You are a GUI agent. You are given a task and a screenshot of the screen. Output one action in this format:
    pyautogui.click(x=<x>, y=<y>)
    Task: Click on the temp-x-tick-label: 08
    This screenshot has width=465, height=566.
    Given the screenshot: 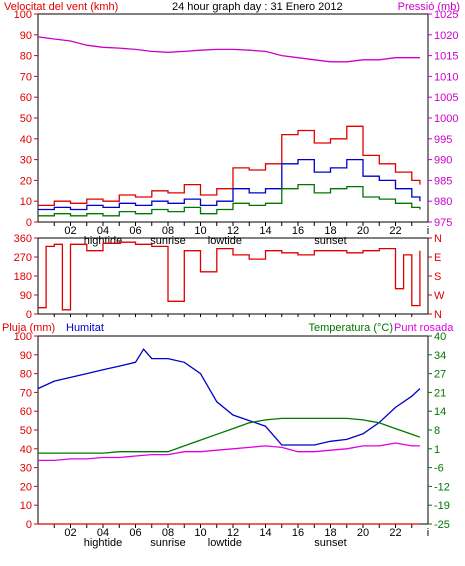 What is the action you would take?
    pyautogui.click(x=168, y=533)
    